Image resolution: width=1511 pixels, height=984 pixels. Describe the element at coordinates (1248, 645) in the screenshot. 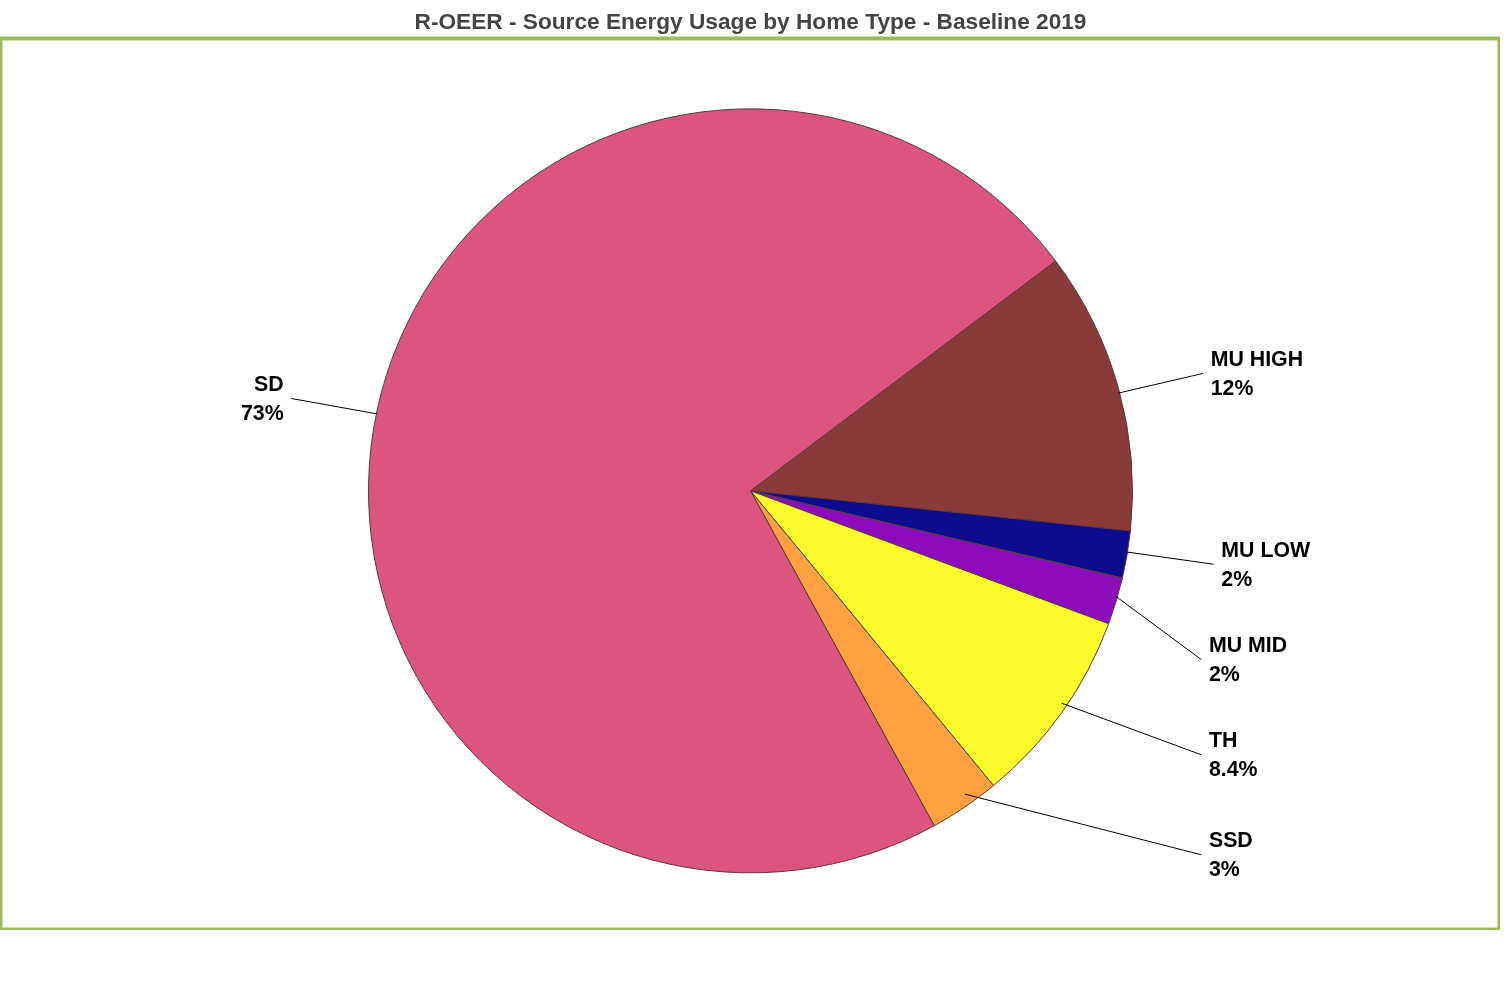

I see `slice-label: MU MID` at that location.